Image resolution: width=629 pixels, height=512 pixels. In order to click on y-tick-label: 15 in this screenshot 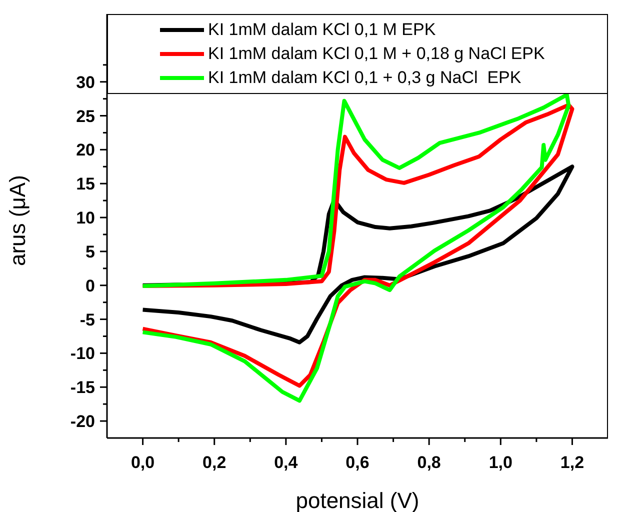, I will do `click(85, 184)`.